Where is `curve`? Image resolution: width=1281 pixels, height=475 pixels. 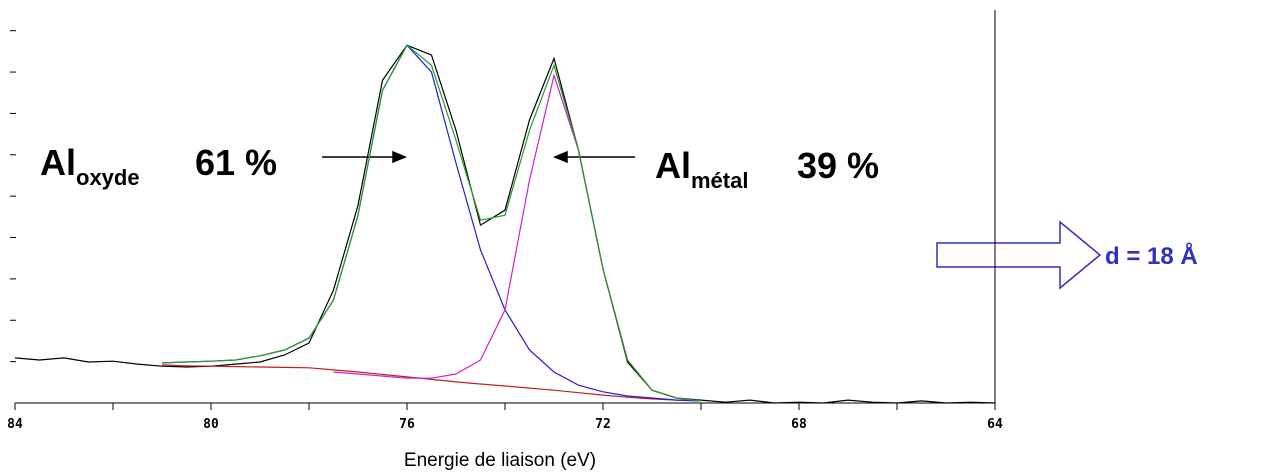 curve is located at coordinates (431, 383).